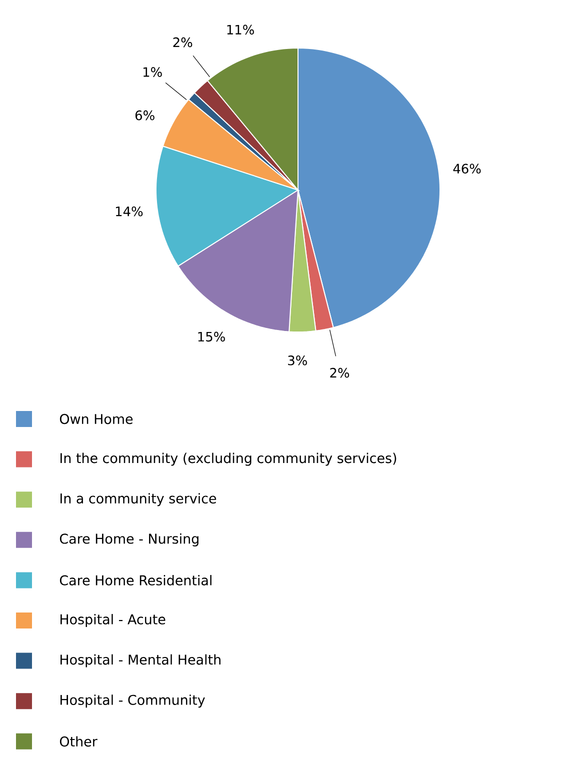 The image size is (564, 762). I want to click on legend-label: Hospital - Community, so click(132, 701).